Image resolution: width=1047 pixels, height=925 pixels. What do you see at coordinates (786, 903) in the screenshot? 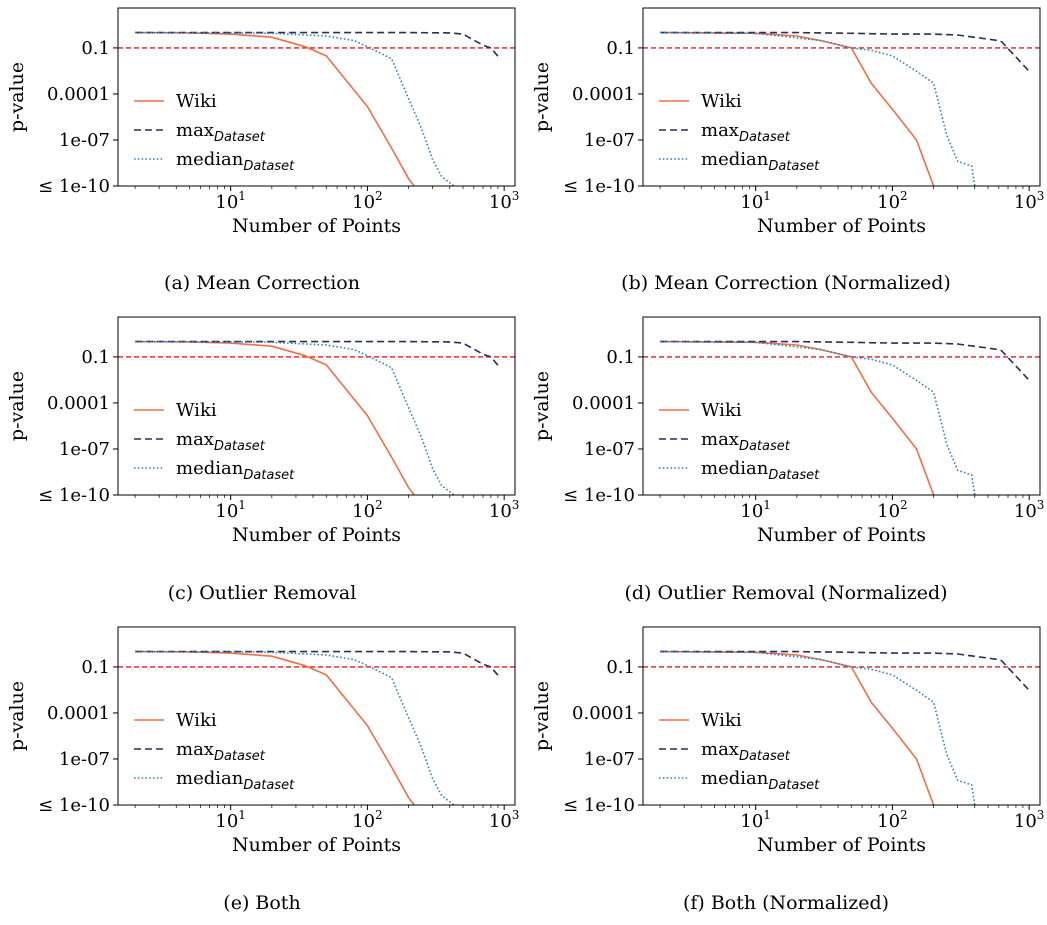
I see `caption-f: (f) Both (Normalized)` at bounding box center [786, 903].